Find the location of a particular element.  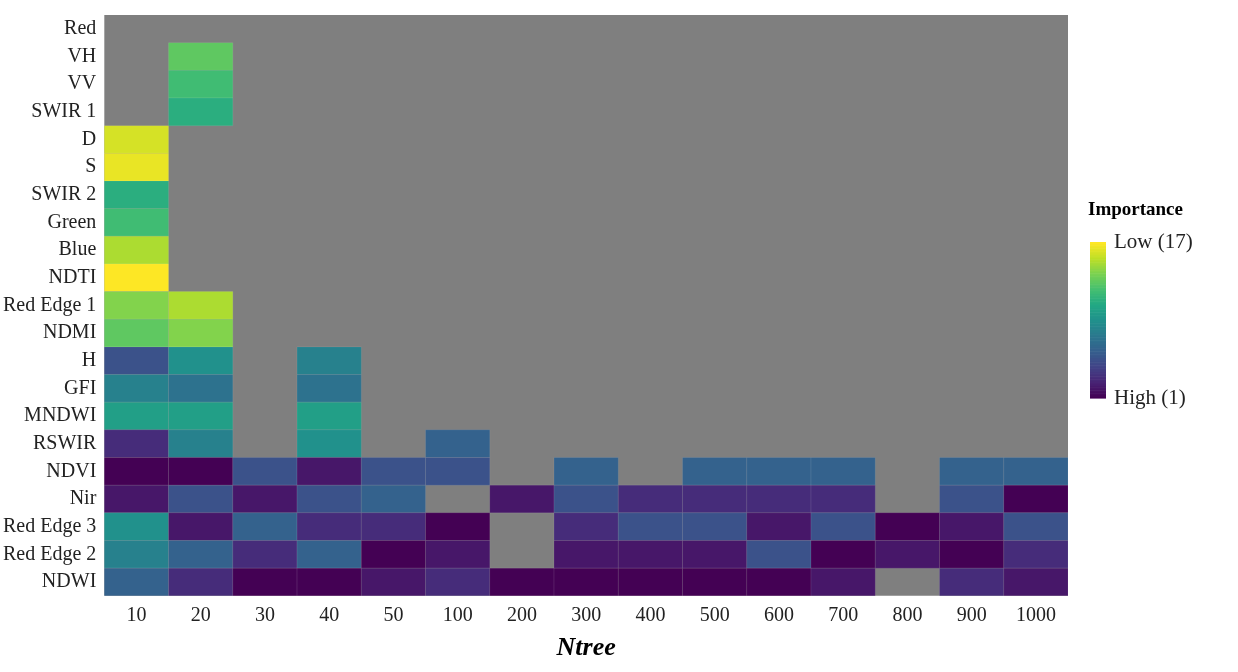

y-tick-label: SWIR 2 is located at coordinates (64, 193).